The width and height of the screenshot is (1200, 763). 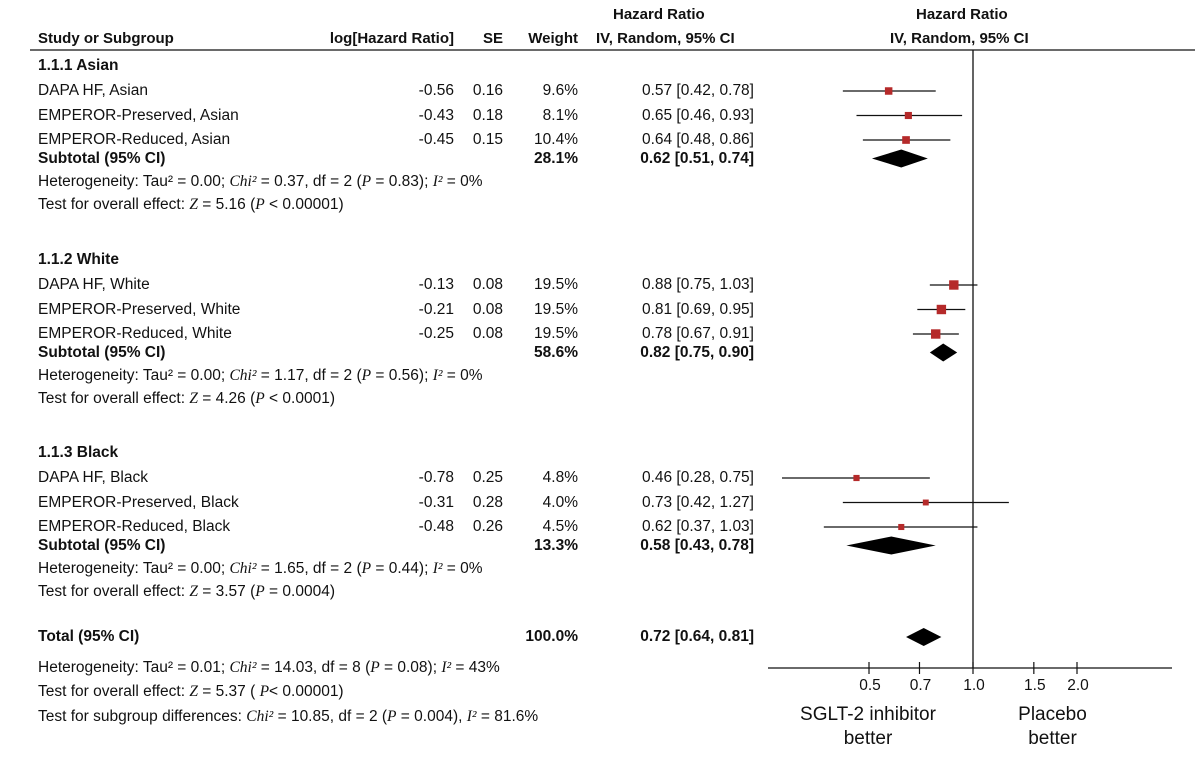 I want to click on total-heterogeneity-line-pval: = 0.08);, so click(x=410, y=667).